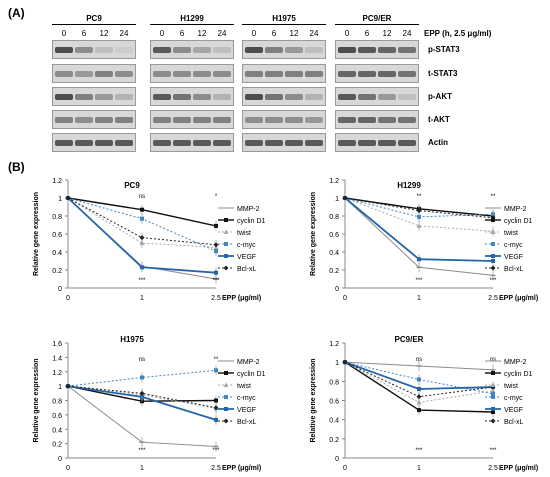  Describe the element at coordinates (216, 468) in the screenshot. I see `x-tick-label: 2.5` at that location.